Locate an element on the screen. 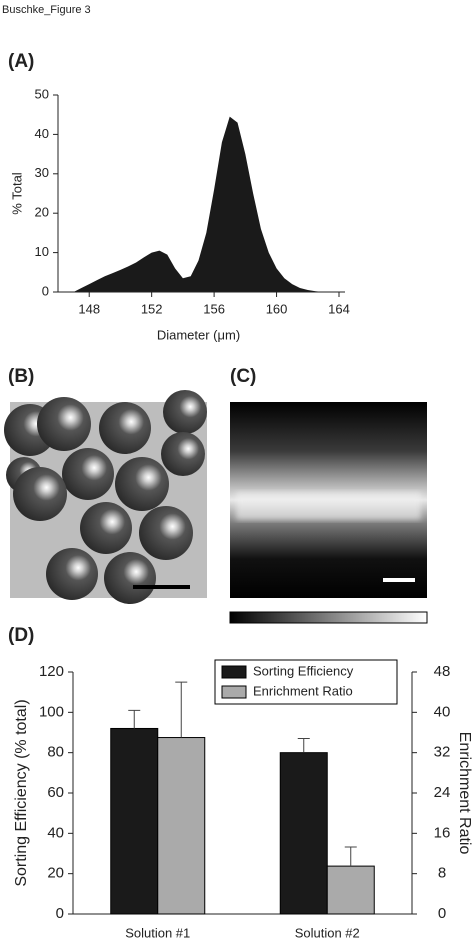 The image size is (474, 945). panel-label: (A) is located at coordinates (21, 61).